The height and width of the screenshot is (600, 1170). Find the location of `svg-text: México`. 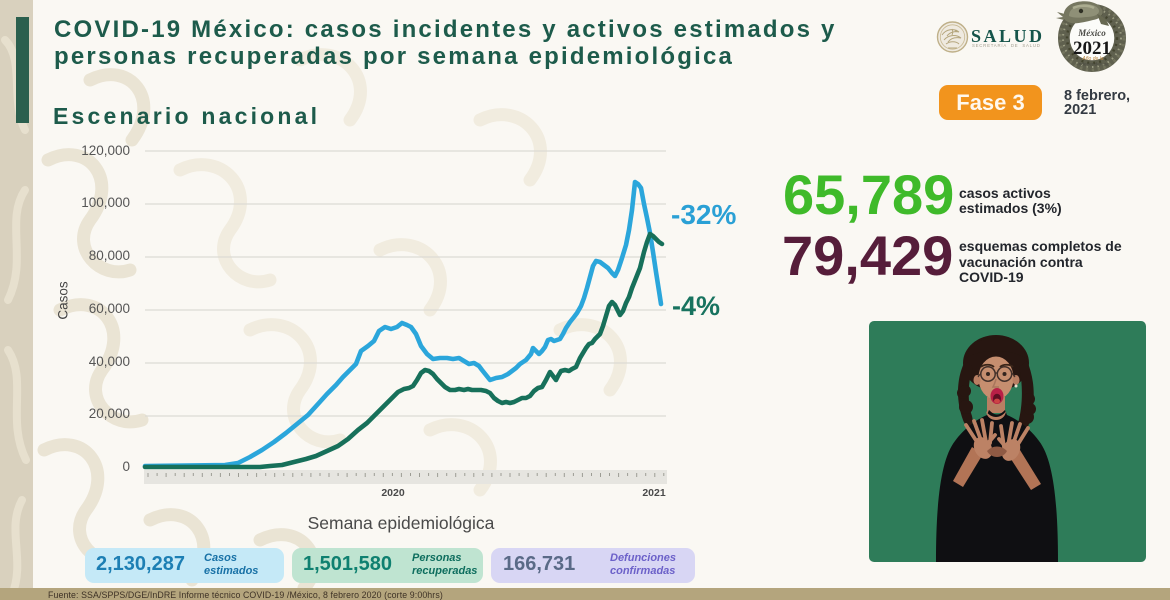

svg-text: México is located at coordinates (1091, 33).